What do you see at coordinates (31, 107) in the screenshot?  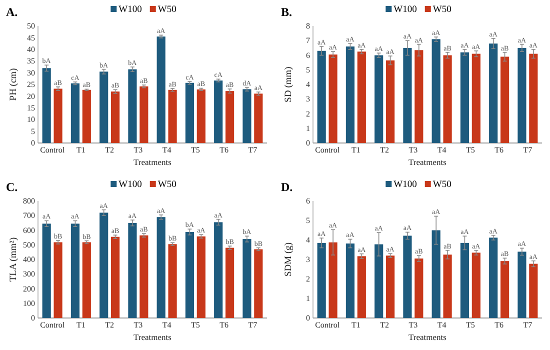 I see `y-tick-label: 15` at bounding box center [31, 107].